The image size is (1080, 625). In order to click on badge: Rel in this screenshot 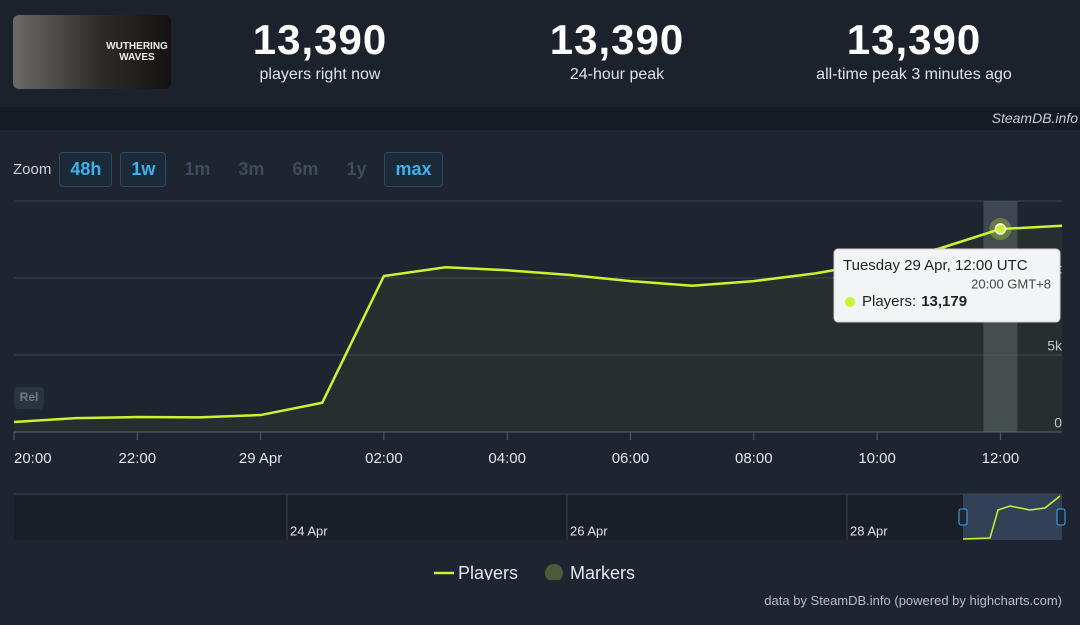, I will do `click(29, 397)`.